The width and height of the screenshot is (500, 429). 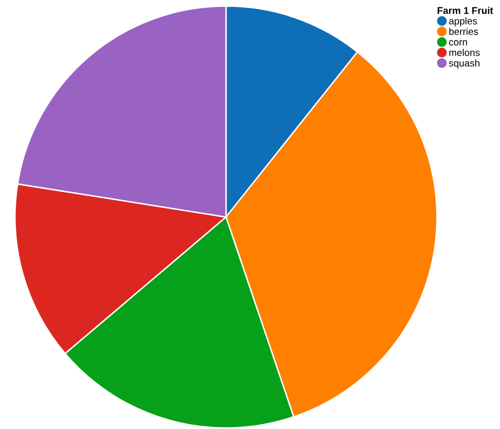 What do you see at coordinates (463, 31) in the screenshot?
I see `legend-label: berries` at bounding box center [463, 31].